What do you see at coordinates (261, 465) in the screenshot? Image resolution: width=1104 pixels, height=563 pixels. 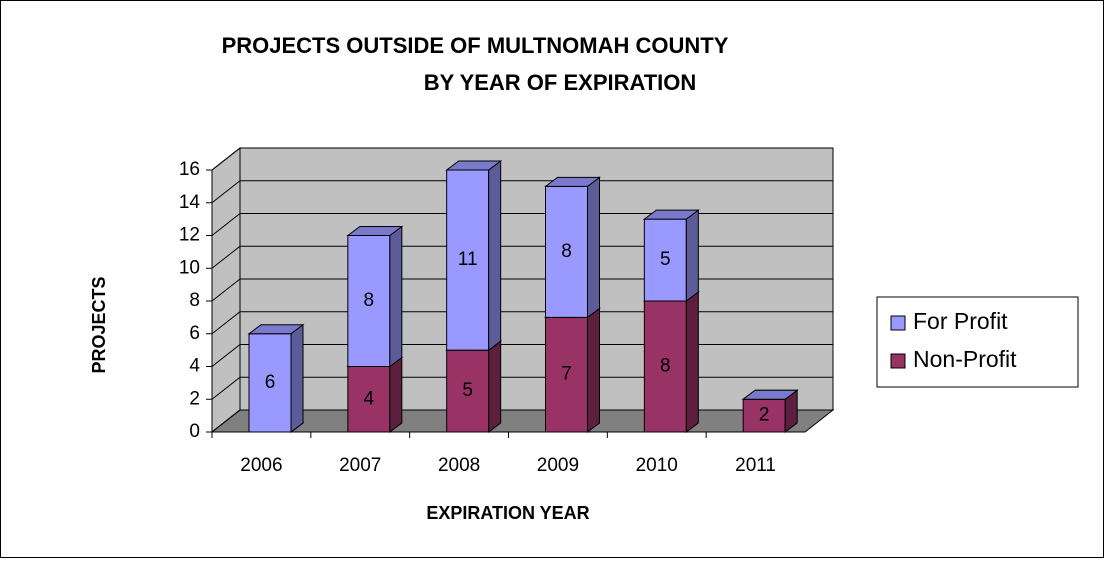 I see `x-tick-label: 2006` at bounding box center [261, 465].